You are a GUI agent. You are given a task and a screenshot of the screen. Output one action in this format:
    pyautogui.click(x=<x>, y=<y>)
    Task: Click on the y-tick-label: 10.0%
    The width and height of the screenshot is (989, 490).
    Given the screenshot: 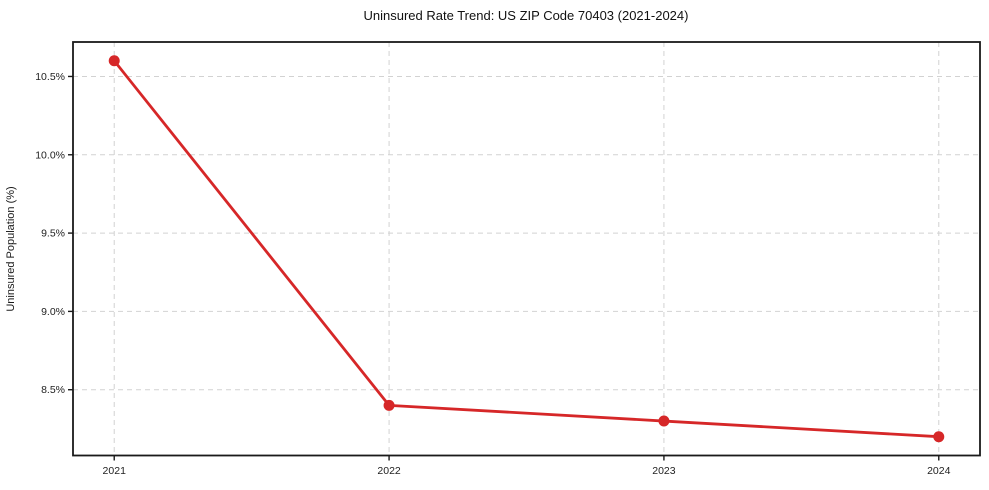 What is the action you would take?
    pyautogui.click(x=50, y=155)
    